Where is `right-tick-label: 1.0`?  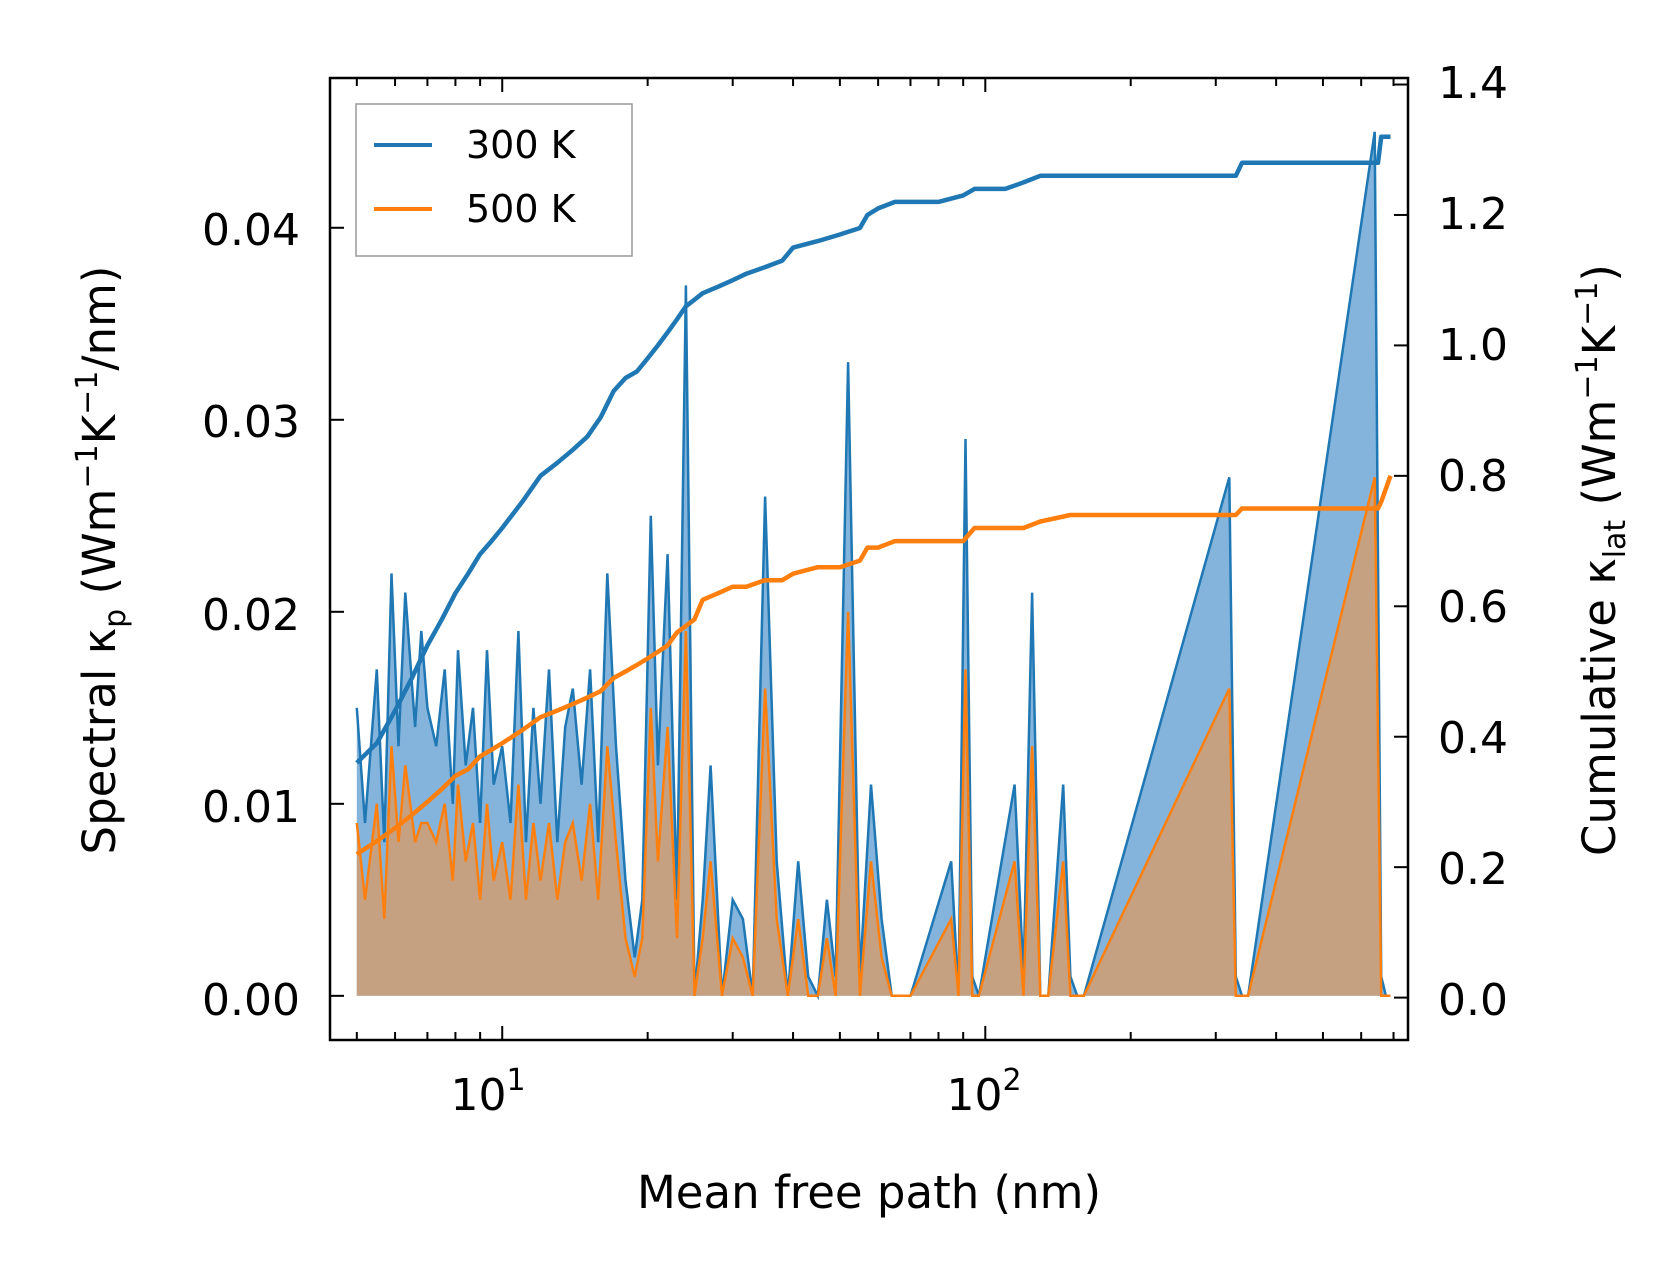
right-tick-label: 1.0 is located at coordinates (1473, 345).